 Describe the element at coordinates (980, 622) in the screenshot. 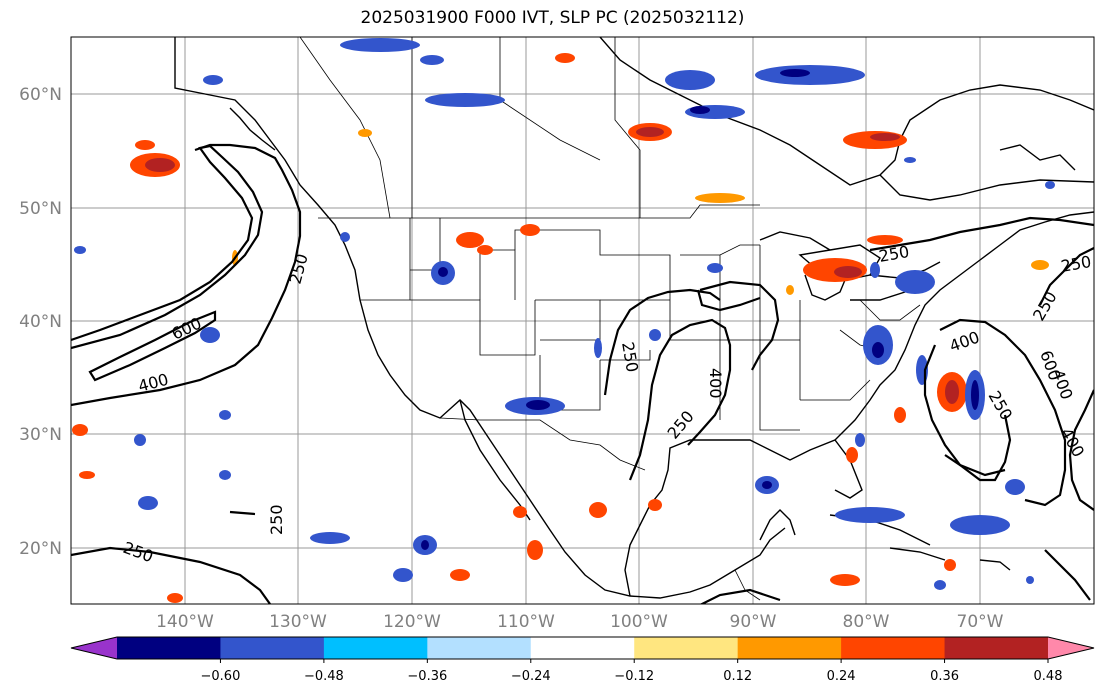

I see `lon-label: 70°W` at that location.